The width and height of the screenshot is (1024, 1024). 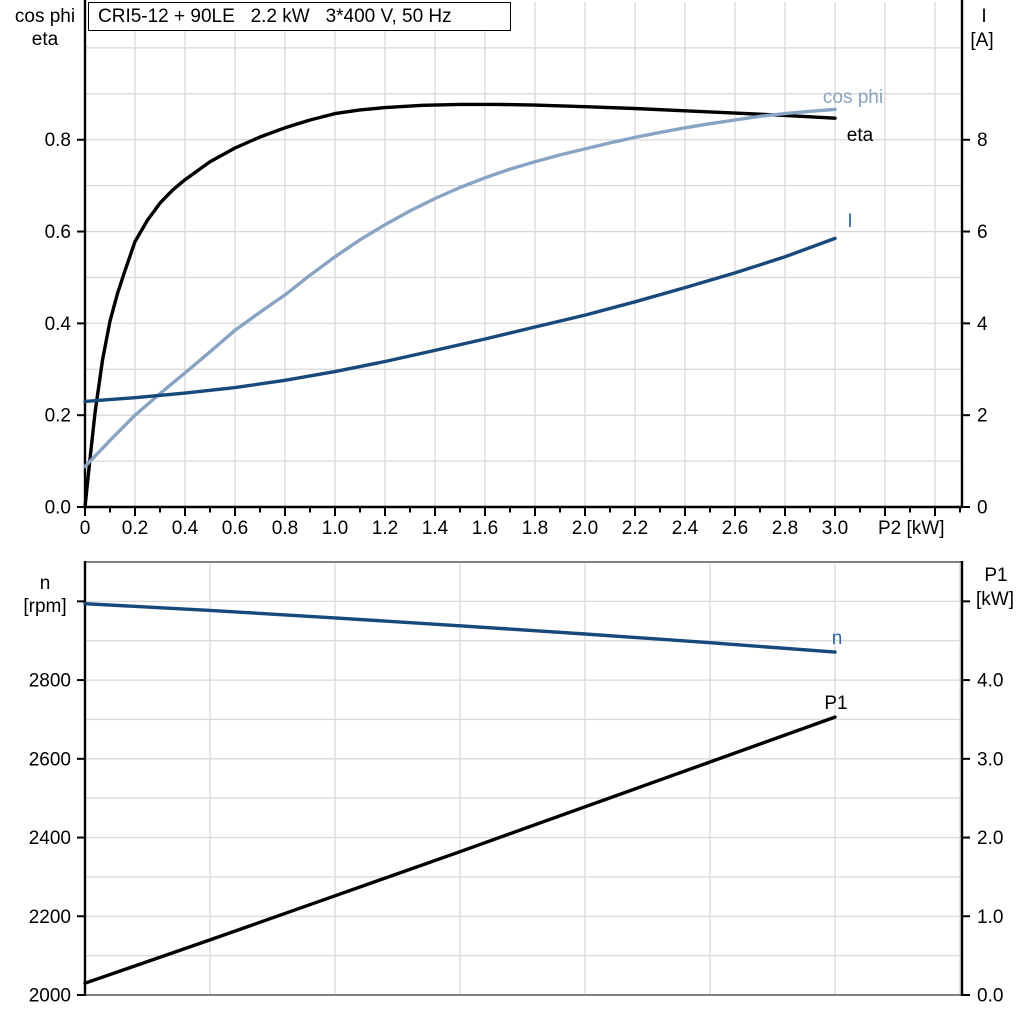 I want to click on series-n-label: n, so click(x=837, y=638).